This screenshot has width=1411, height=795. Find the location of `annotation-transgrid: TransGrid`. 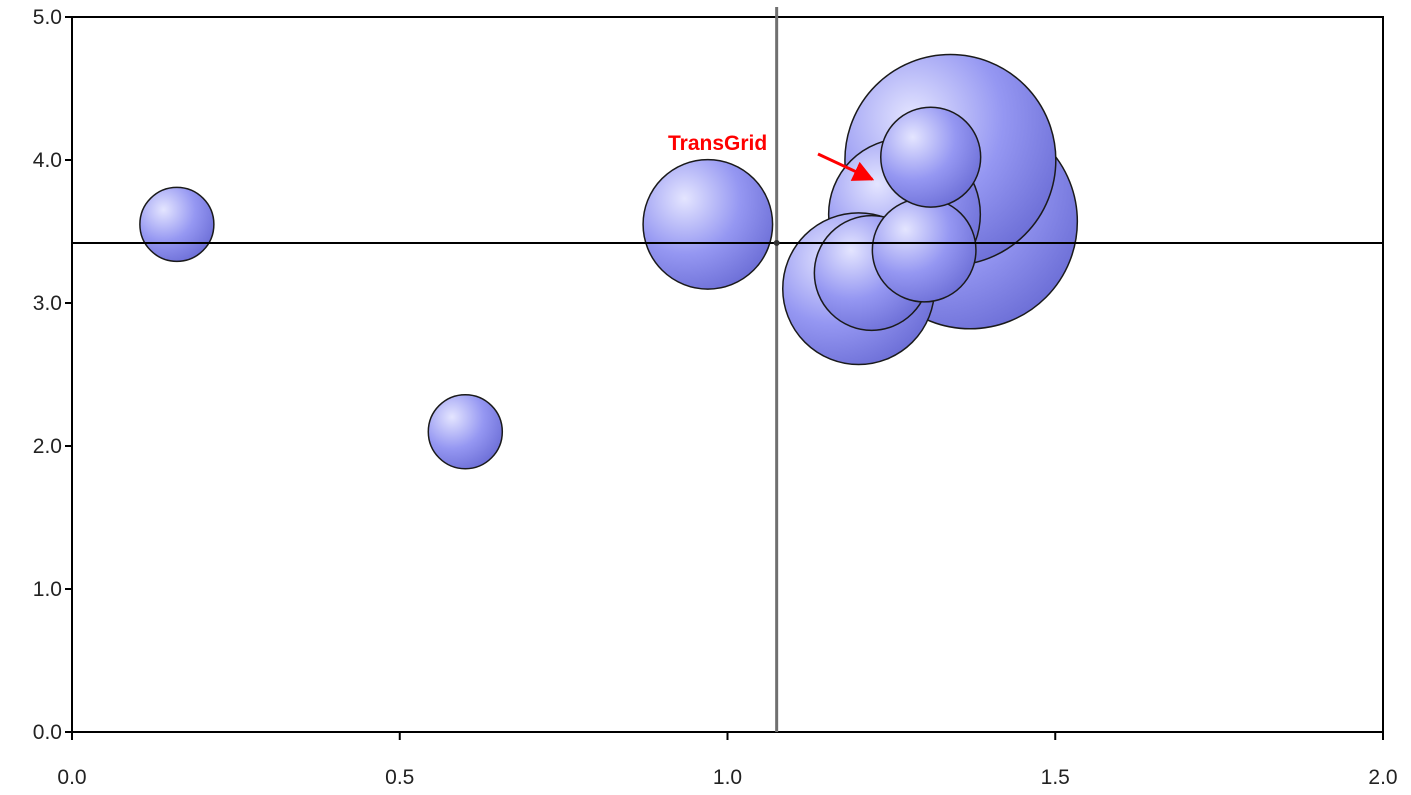

annotation-transgrid: TransGrid is located at coordinates (717, 143).